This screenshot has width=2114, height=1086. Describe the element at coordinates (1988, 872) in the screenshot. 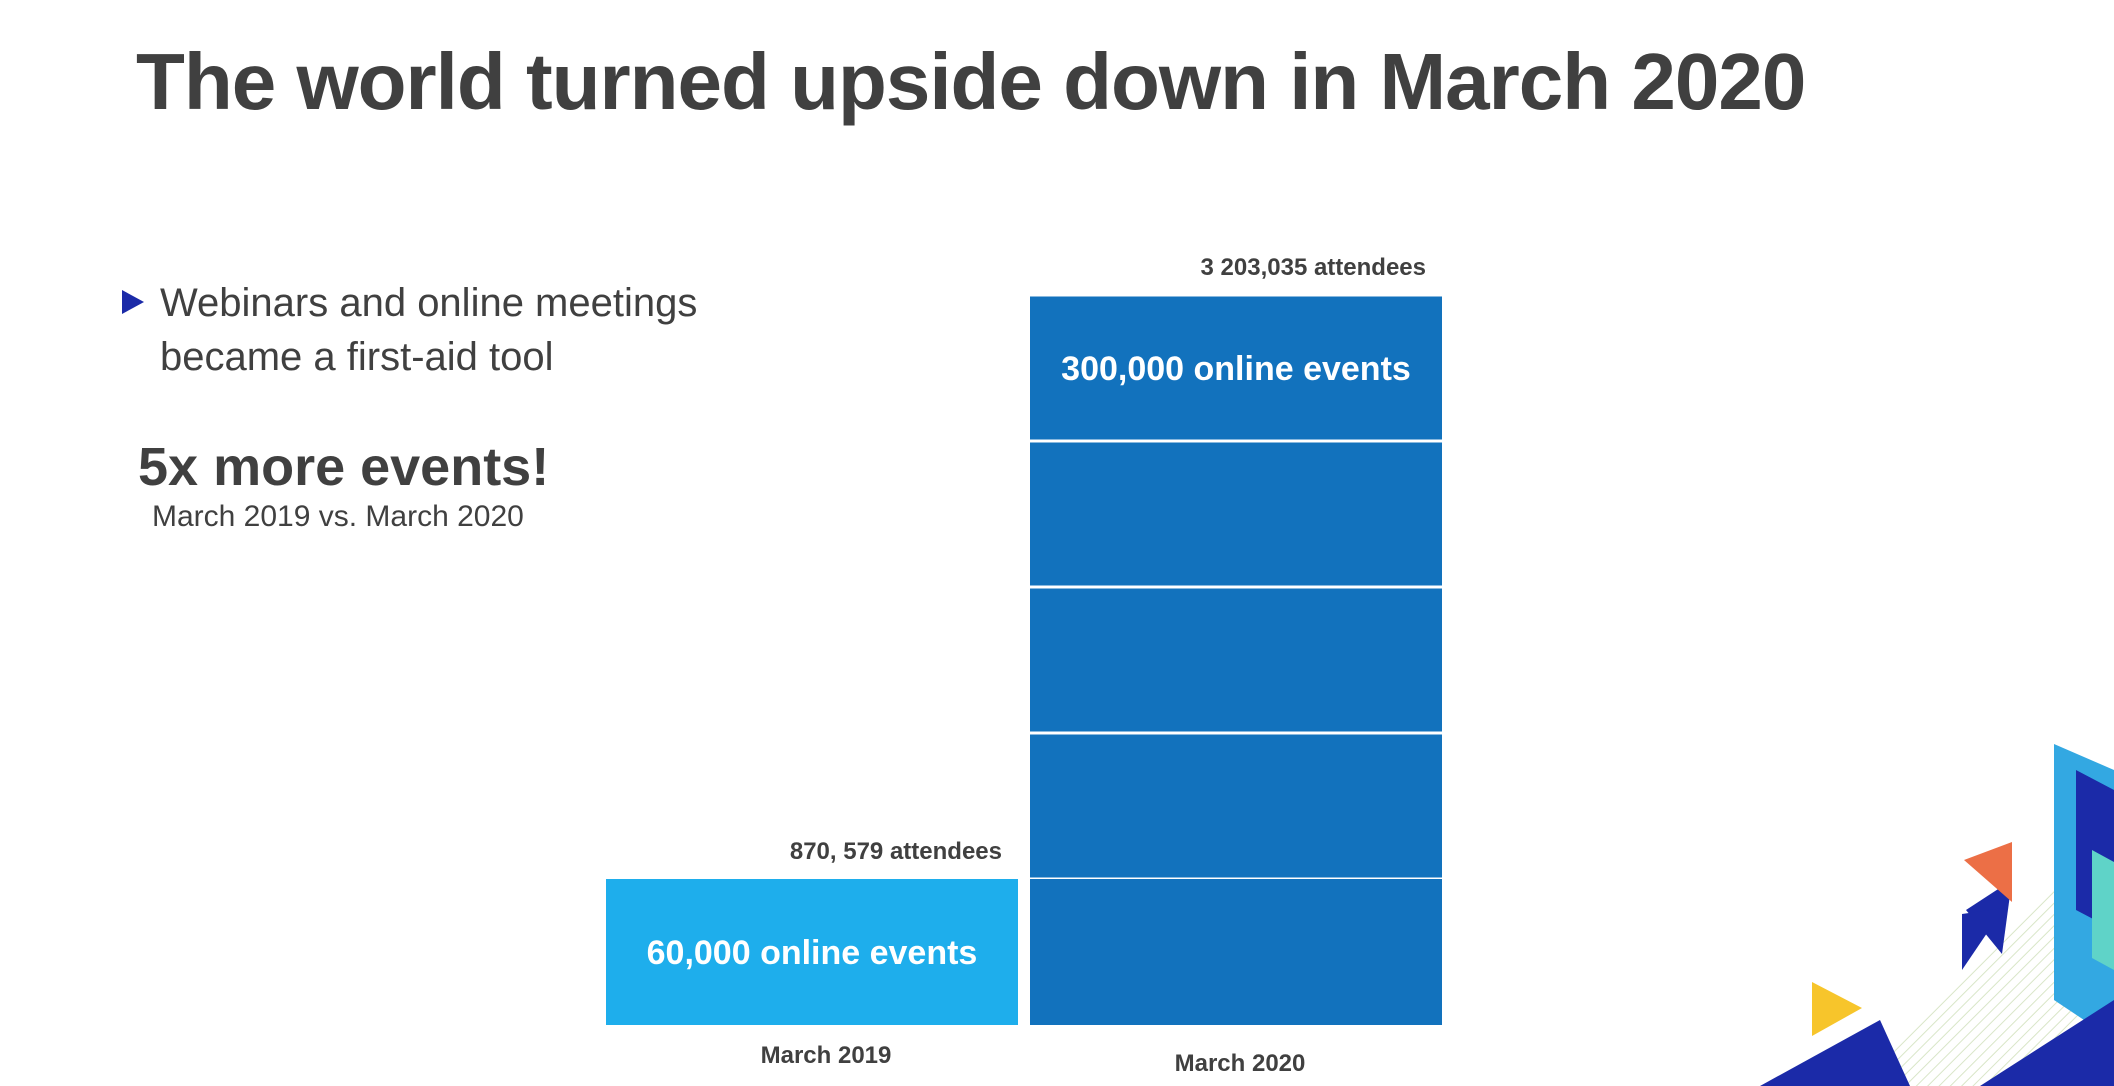

I see `orange-triangle-shape` at that location.